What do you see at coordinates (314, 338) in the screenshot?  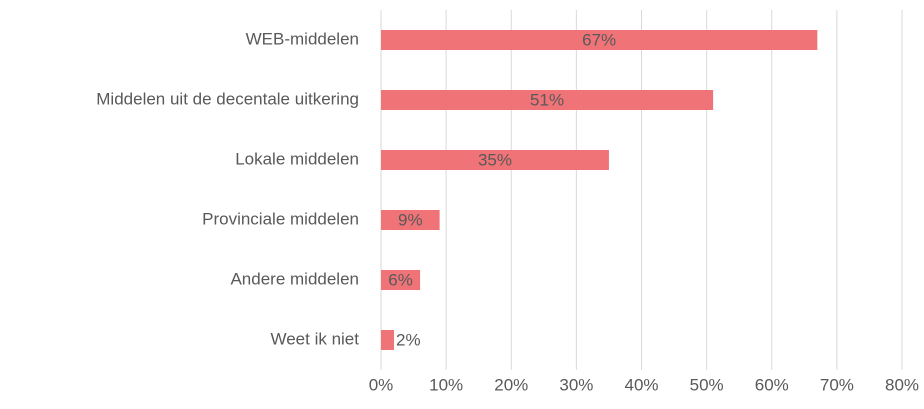 I see `y-tick-label: Weet ik niet` at bounding box center [314, 338].